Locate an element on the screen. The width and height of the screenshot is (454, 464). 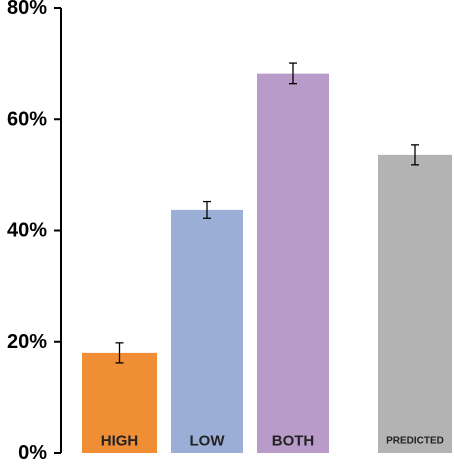
error-bar-predicted is located at coordinates (415, 155).